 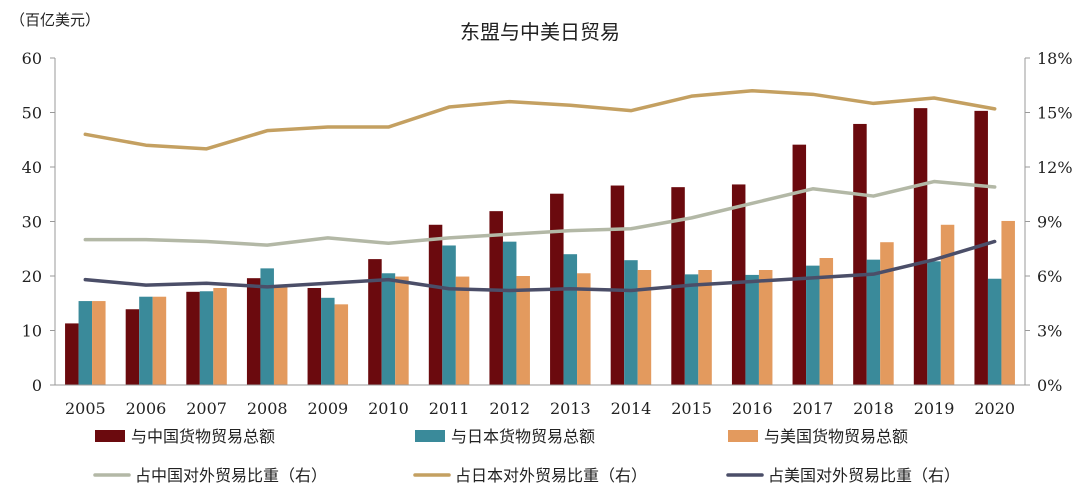 I want to click on y-left-tick-label: 40, so click(x=32, y=167).